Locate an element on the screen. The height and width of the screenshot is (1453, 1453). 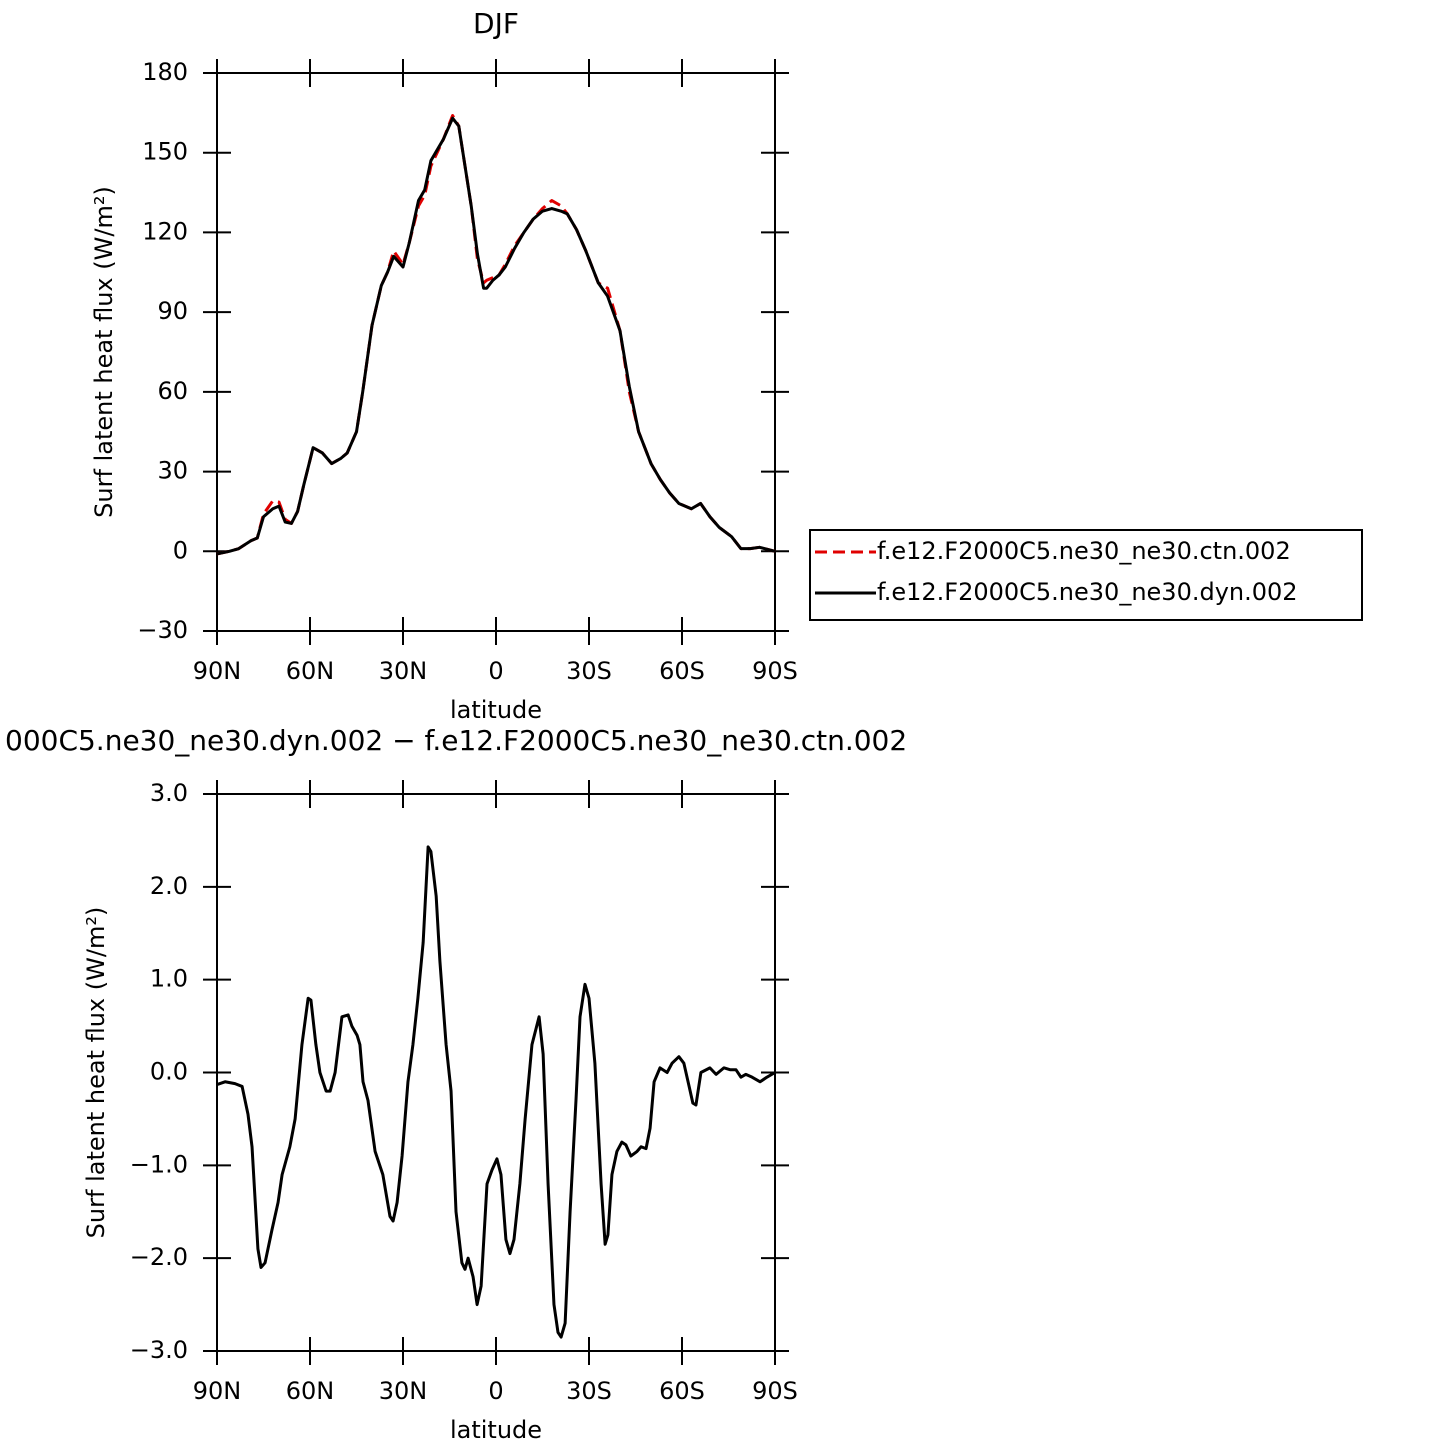
y-tick-label: 30 is located at coordinates (172, 471).